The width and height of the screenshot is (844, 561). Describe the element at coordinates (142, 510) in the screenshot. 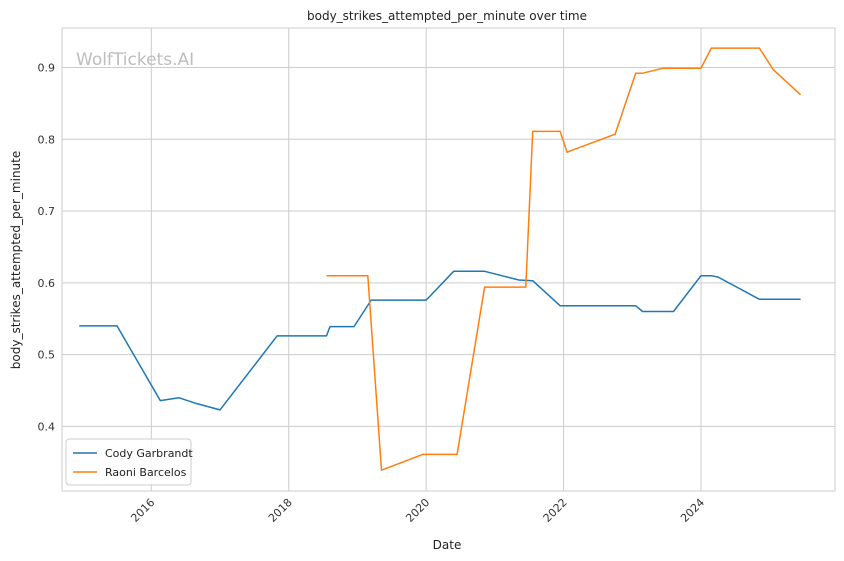

I see `x-tick-label: 2016` at that location.